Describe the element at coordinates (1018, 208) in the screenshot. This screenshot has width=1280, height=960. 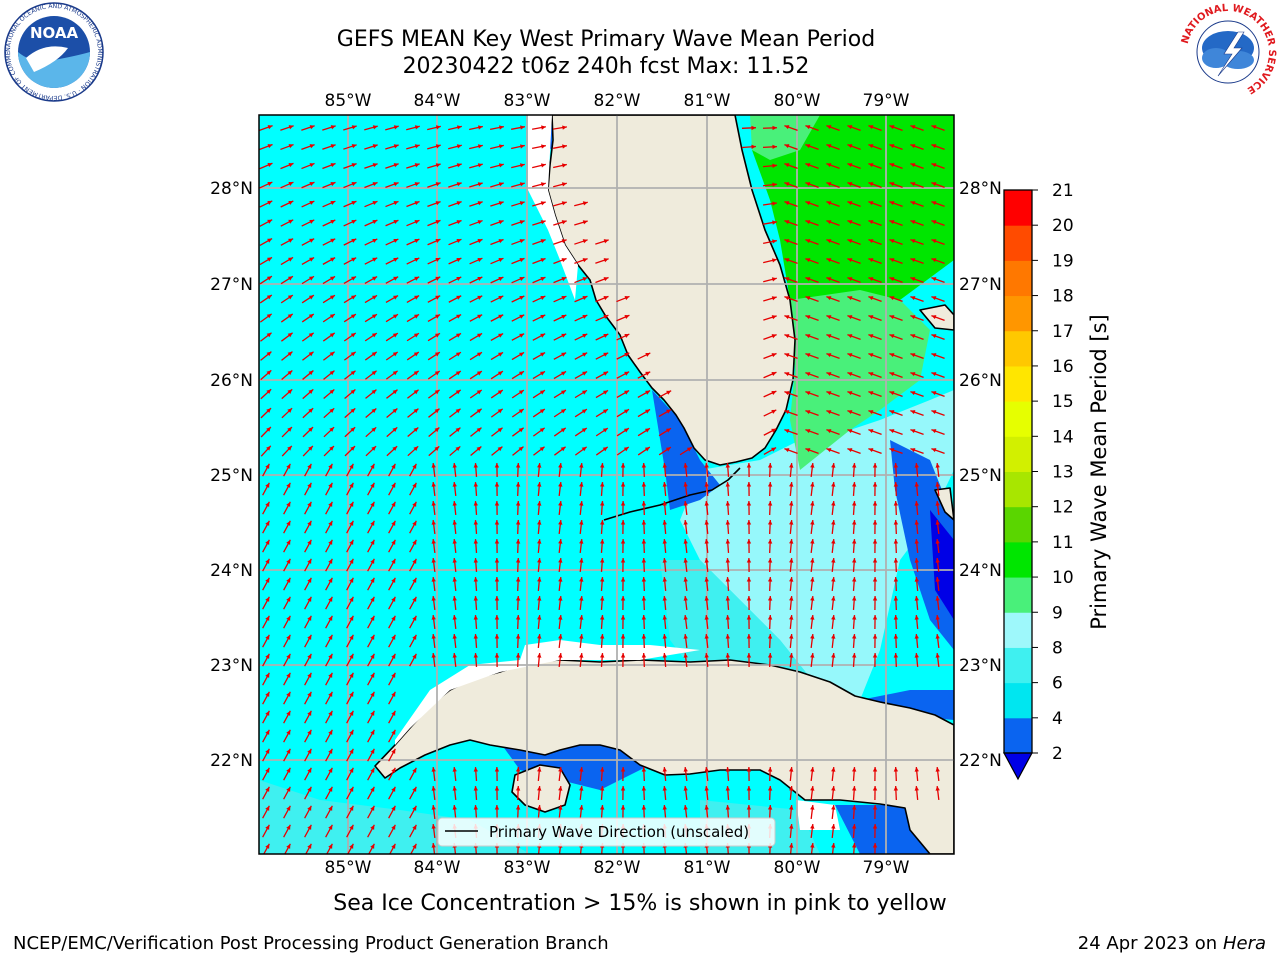
I see `colorbar-segment` at that location.